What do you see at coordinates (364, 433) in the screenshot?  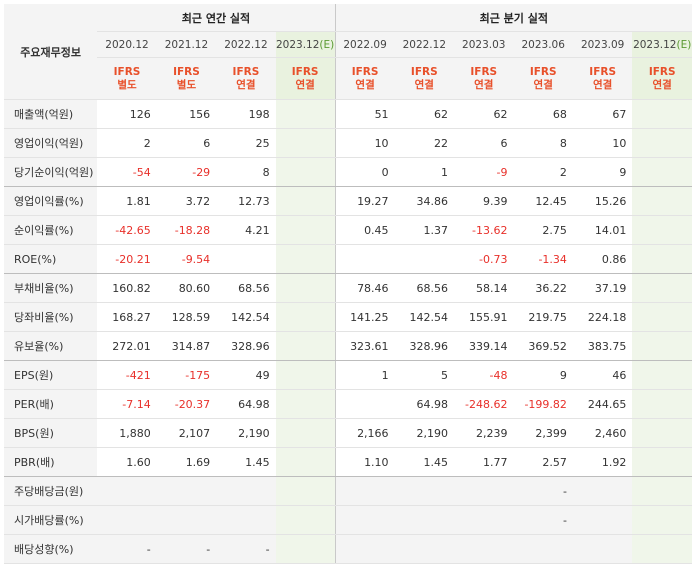 I see `table-cell: 2,166` at bounding box center [364, 433].